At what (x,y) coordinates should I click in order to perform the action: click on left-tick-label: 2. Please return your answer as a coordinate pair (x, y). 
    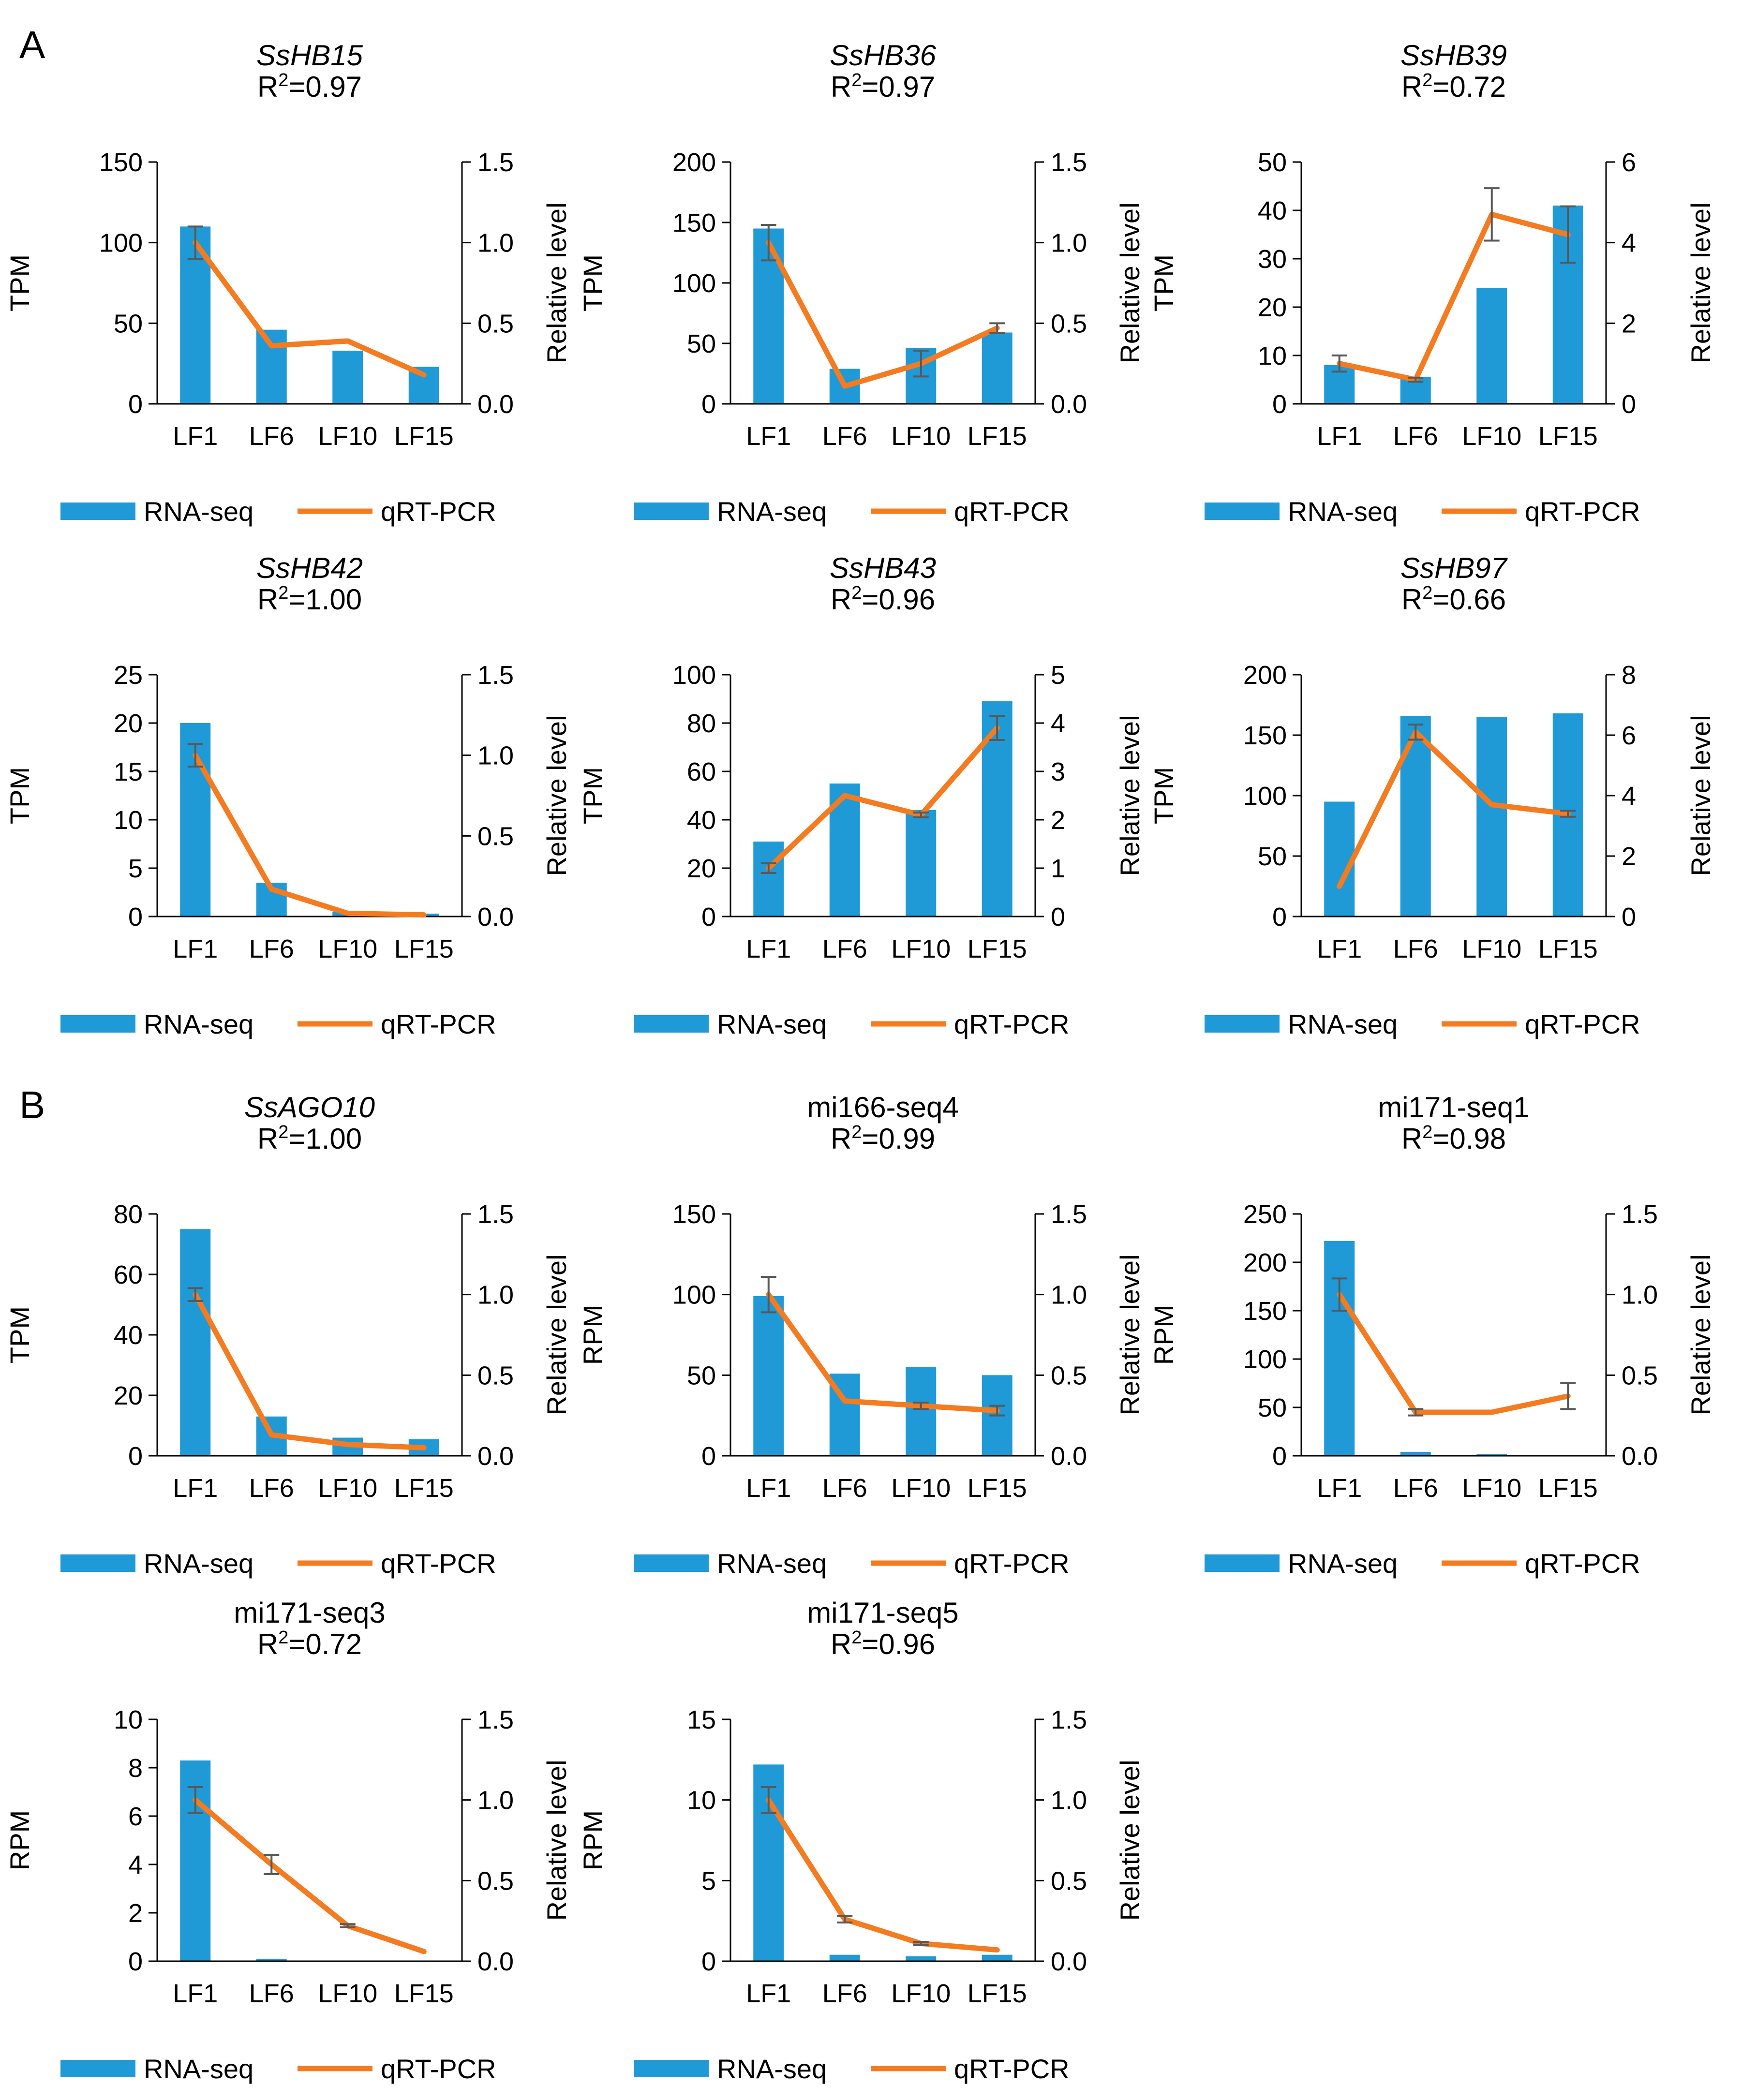
    Looking at the image, I should click on (135, 1913).